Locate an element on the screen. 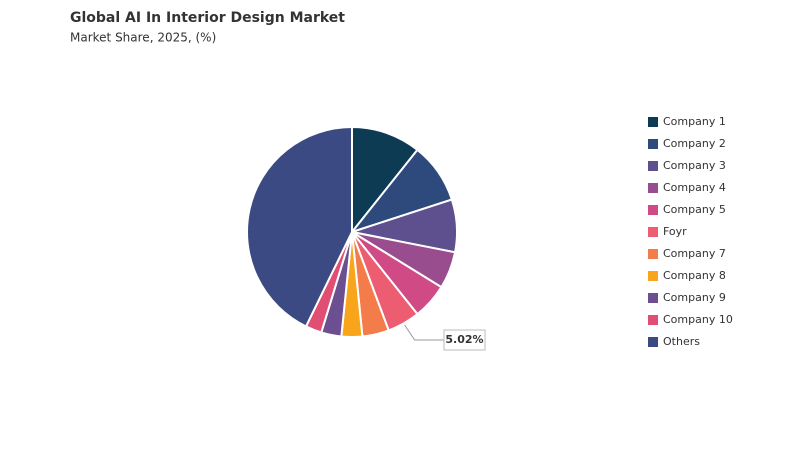 The image size is (800, 450). value-label: 5.02% is located at coordinates (464, 339).